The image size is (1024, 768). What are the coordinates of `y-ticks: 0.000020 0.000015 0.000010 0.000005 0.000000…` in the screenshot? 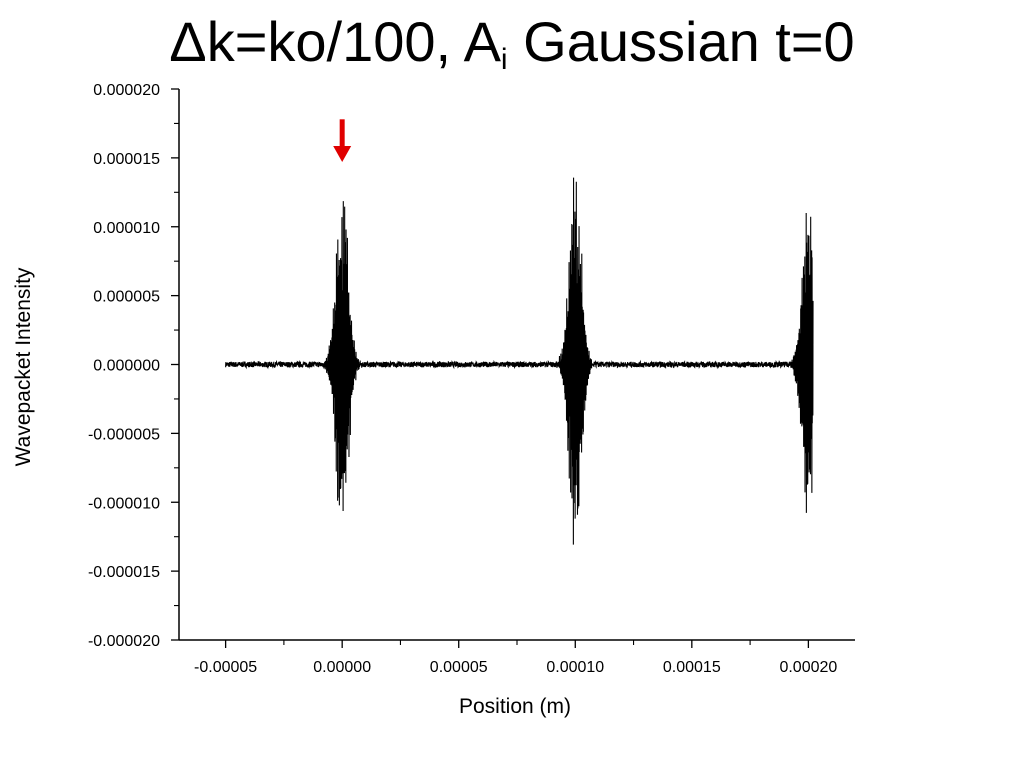 It's located at (133, 366).